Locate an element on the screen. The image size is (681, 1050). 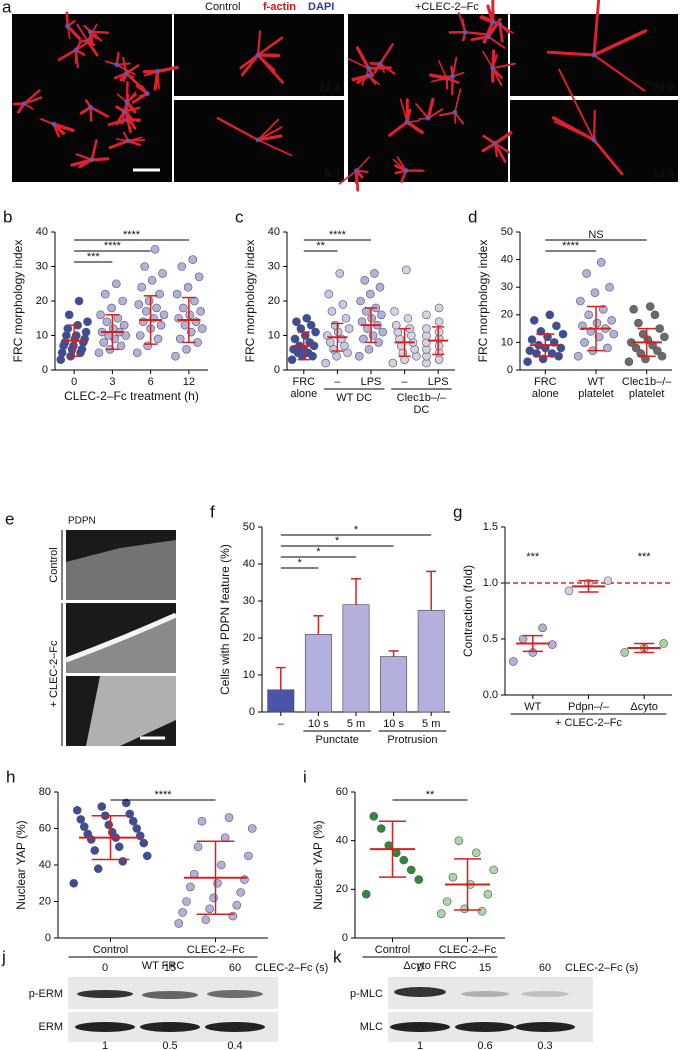
significance-label: ** is located at coordinates (430, 795).